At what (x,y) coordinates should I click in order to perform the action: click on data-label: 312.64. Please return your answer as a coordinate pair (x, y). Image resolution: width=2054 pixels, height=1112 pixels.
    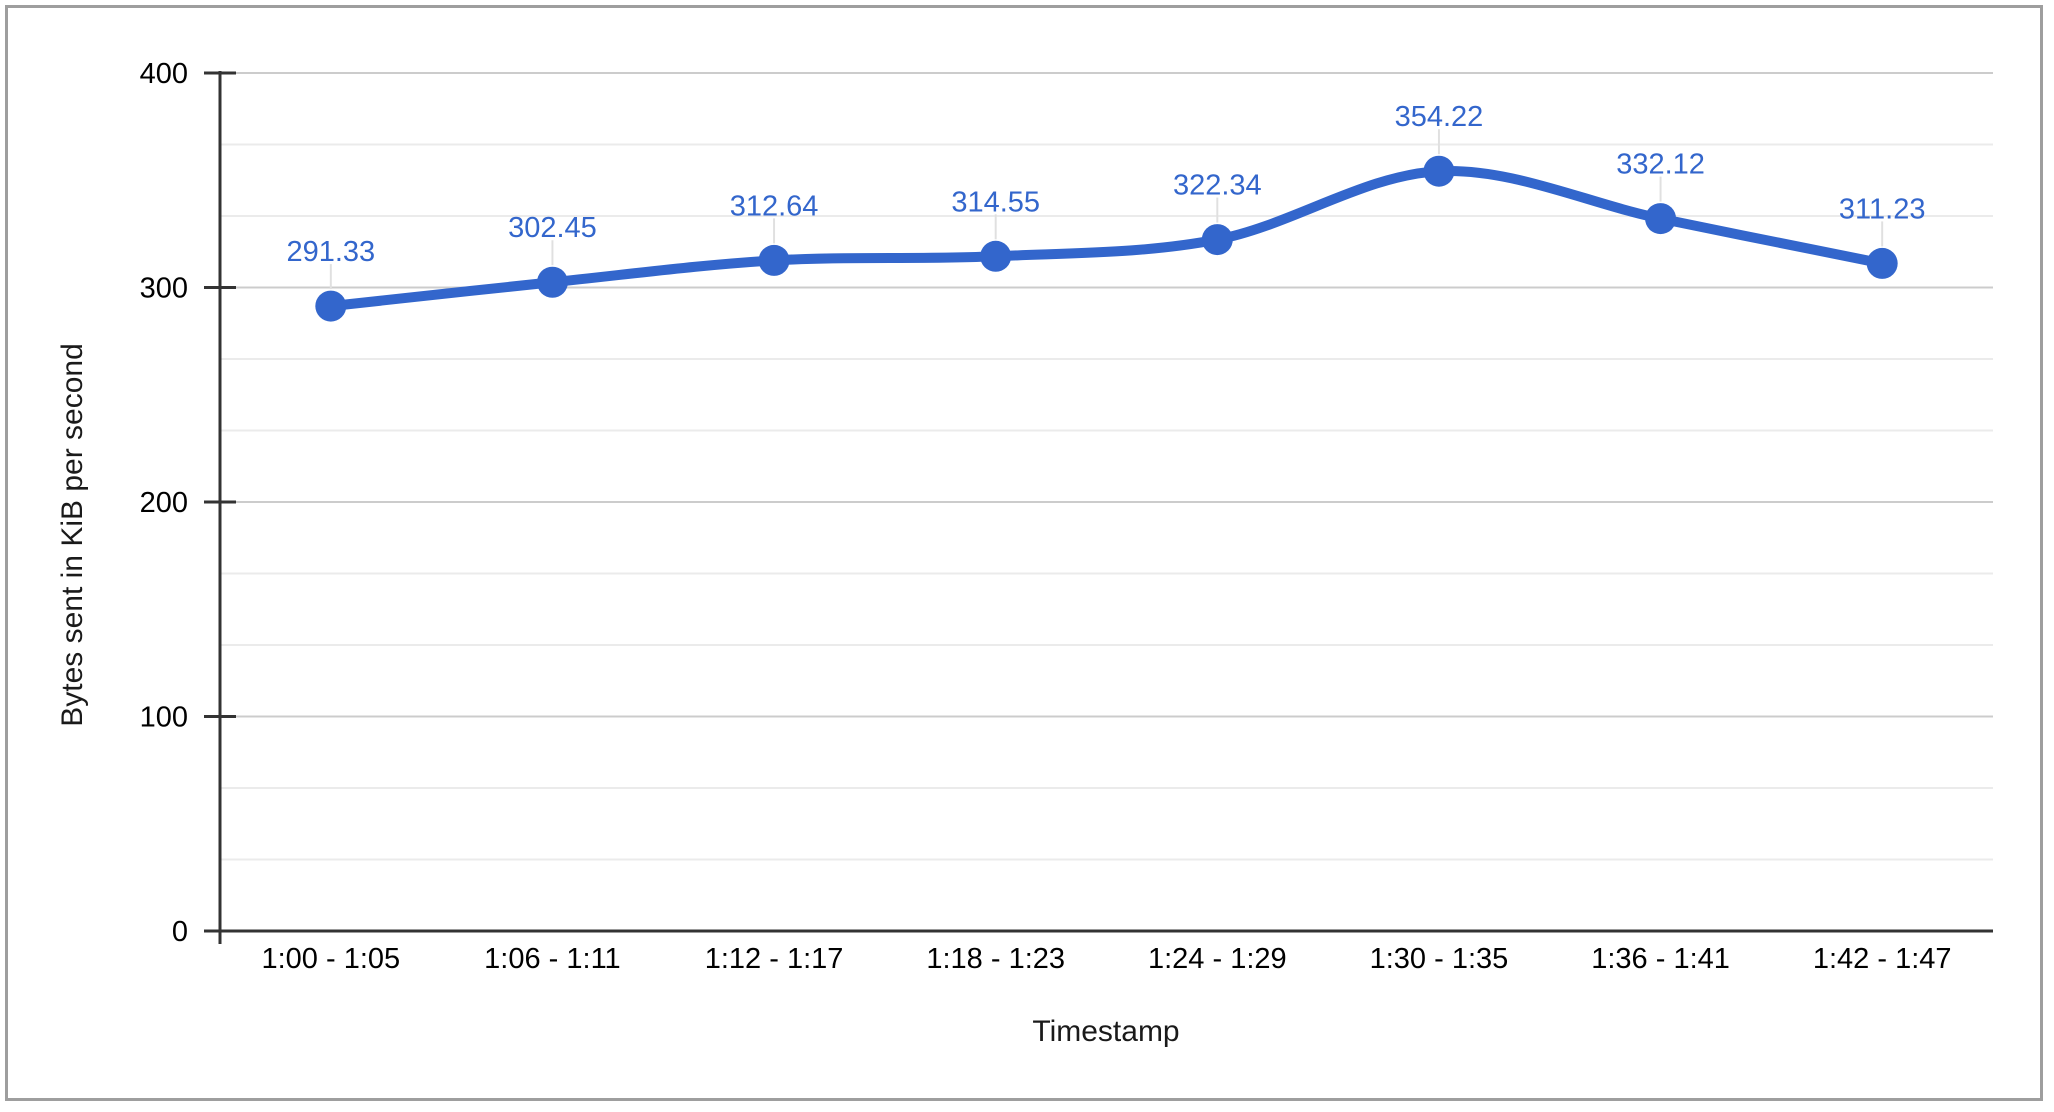
    Looking at the image, I should click on (774, 206).